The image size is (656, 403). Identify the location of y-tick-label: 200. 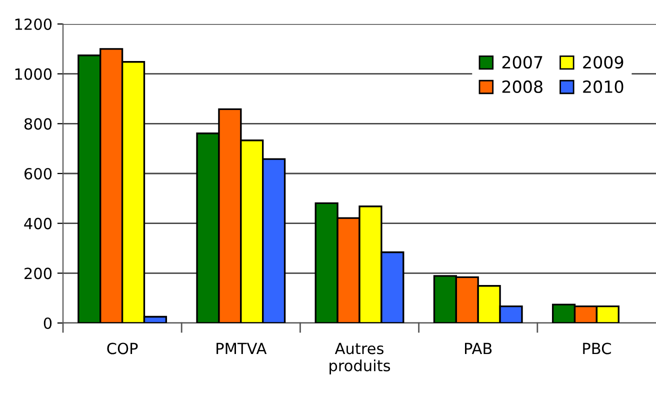
(38, 274).